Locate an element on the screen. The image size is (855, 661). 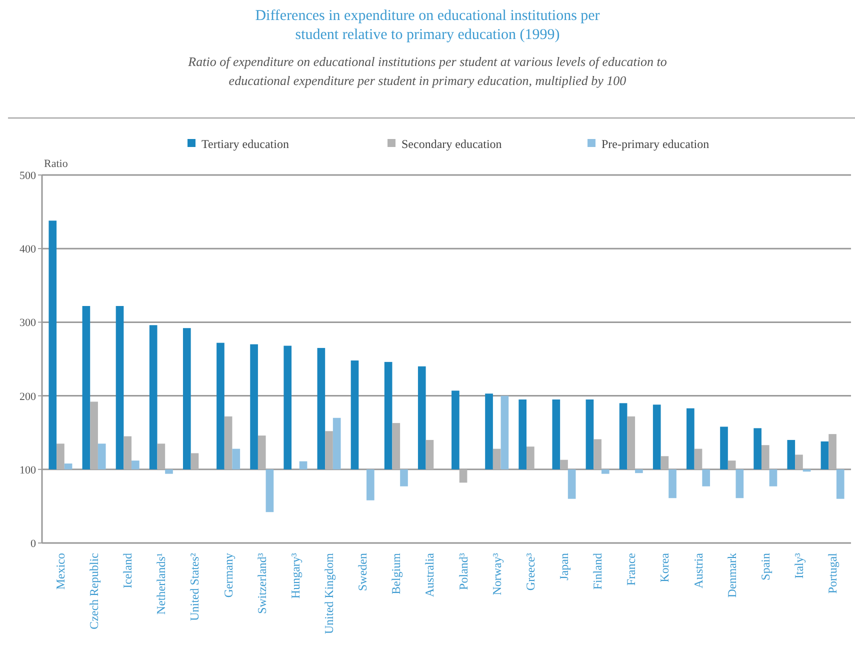
x-tick-label: Mexico is located at coordinates (60, 571).